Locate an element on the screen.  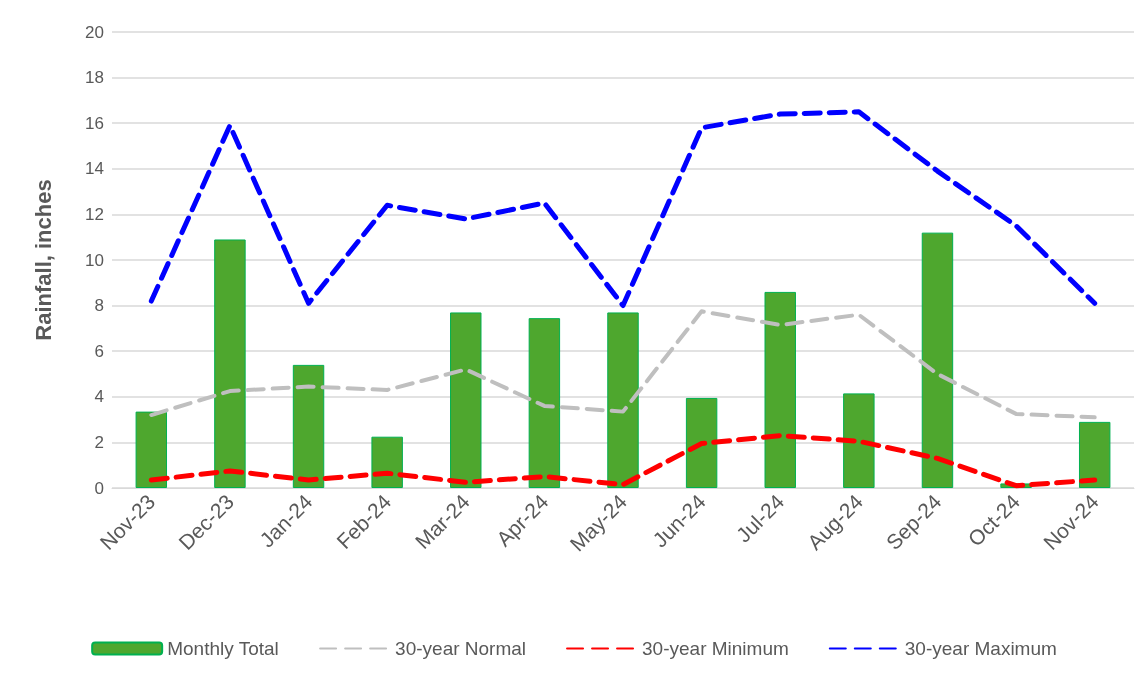
y-tick-label: 0 is located at coordinates (99, 488).